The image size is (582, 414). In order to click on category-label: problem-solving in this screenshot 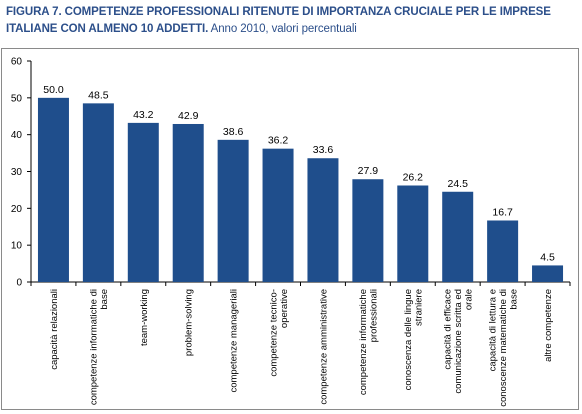, I will do `click(189, 322)`.